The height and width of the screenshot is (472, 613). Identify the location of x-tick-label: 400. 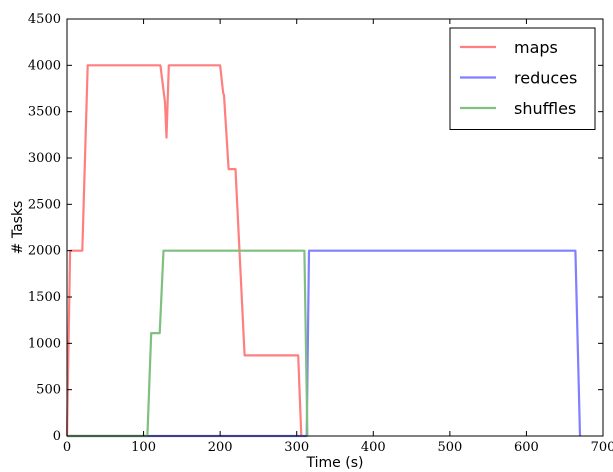
(373, 447).